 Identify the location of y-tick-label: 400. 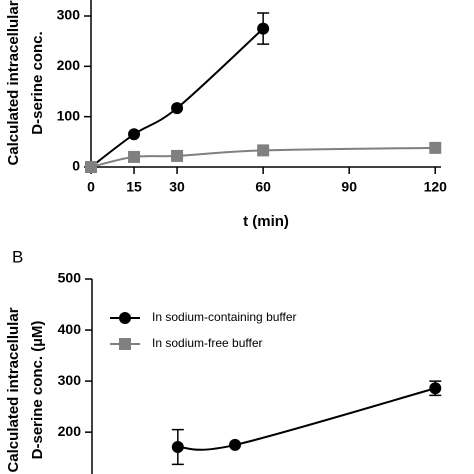
(70, 329).